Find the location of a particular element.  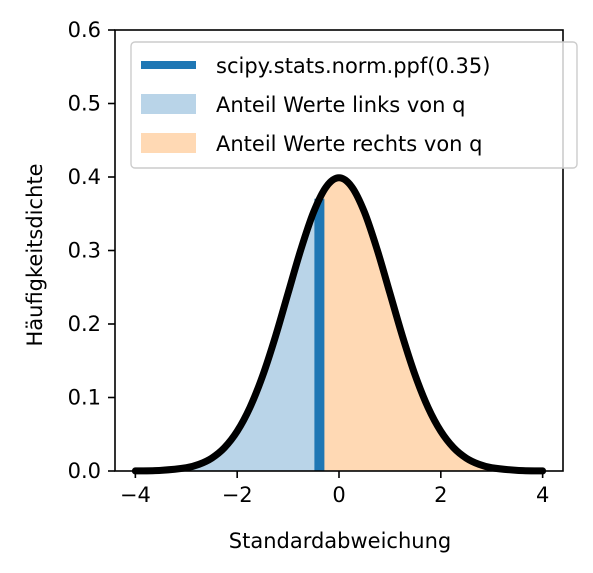

legend-label-left: Anteil Werte links von q is located at coordinates (340, 105).